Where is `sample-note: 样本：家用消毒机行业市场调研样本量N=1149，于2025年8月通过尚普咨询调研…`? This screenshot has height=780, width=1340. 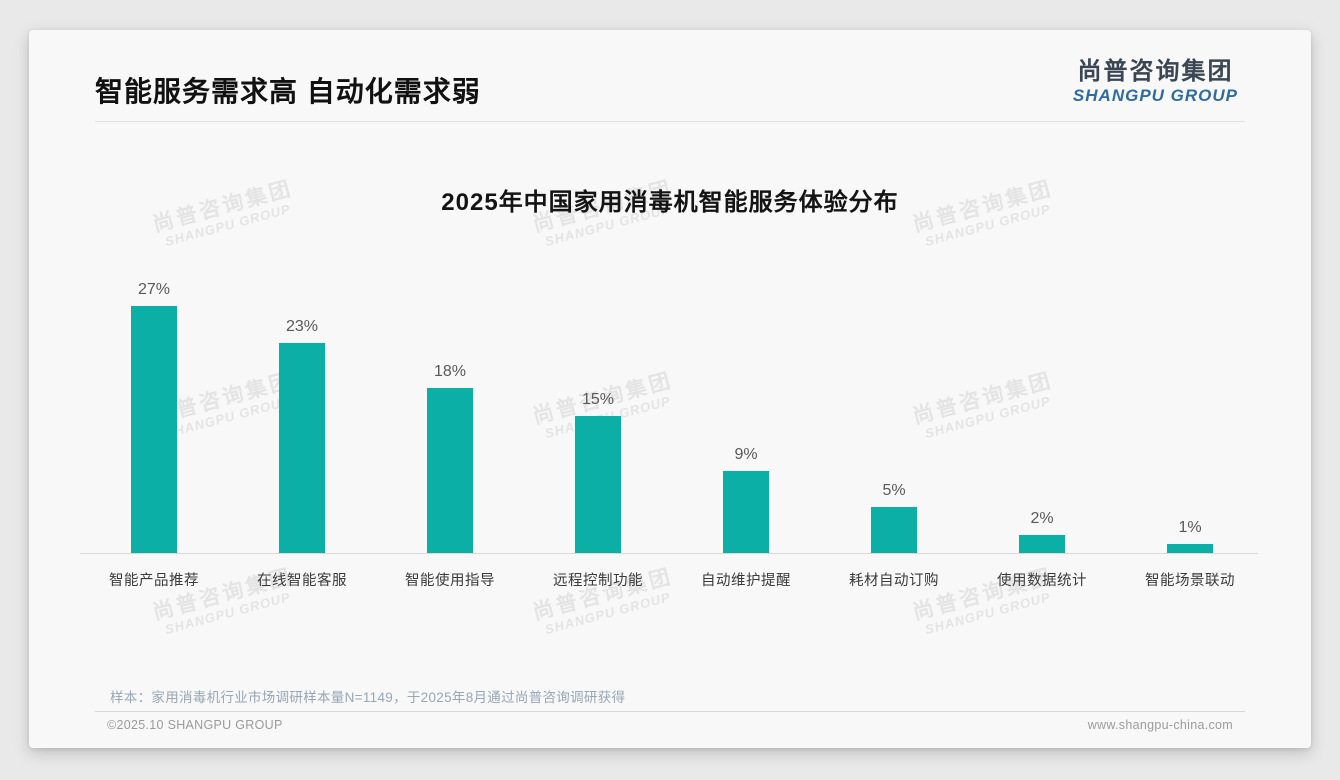
sample-note: 样本：家用消毒机行业市场调研样本量N=1149，于2025年8月通过尚普咨询调研… is located at coordinates (368, 697).